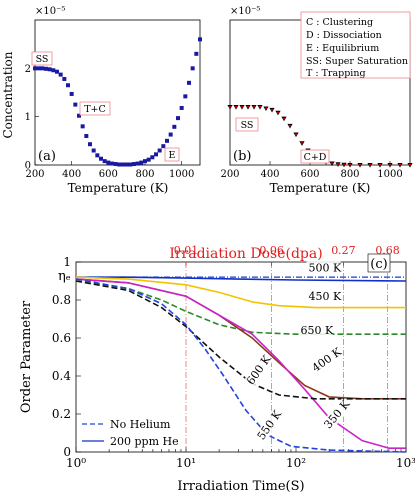 This screenshot has width=415, height=497. What do you see at coordinates (240, 486) in the screenshot?
I see `panel-c-xlabel: Irradiation Time(S)` at bounding box center [240, 486].